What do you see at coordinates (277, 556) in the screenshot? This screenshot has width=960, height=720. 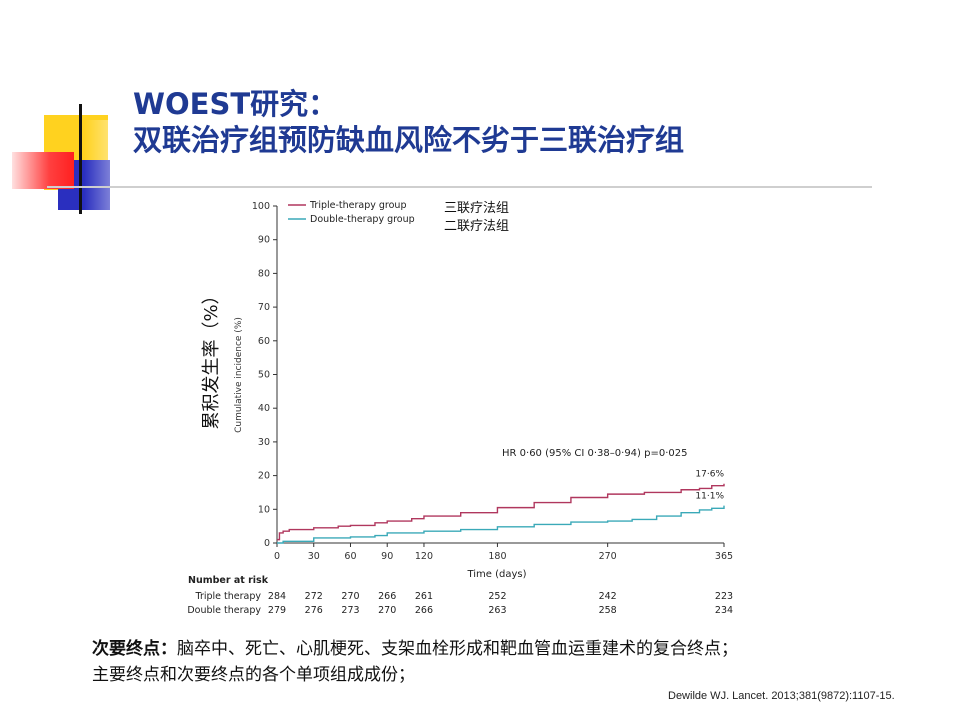 I see `x-tick-label: 0` at bounding box center [277, 556].